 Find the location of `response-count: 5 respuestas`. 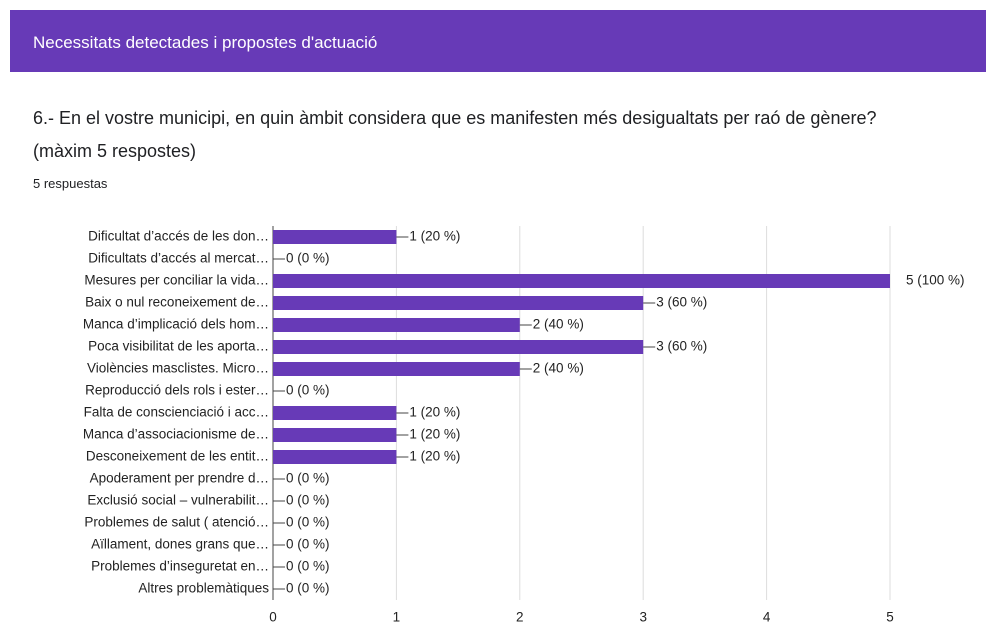

response-count: 5 respuestas is located at coordinates (70, 183).